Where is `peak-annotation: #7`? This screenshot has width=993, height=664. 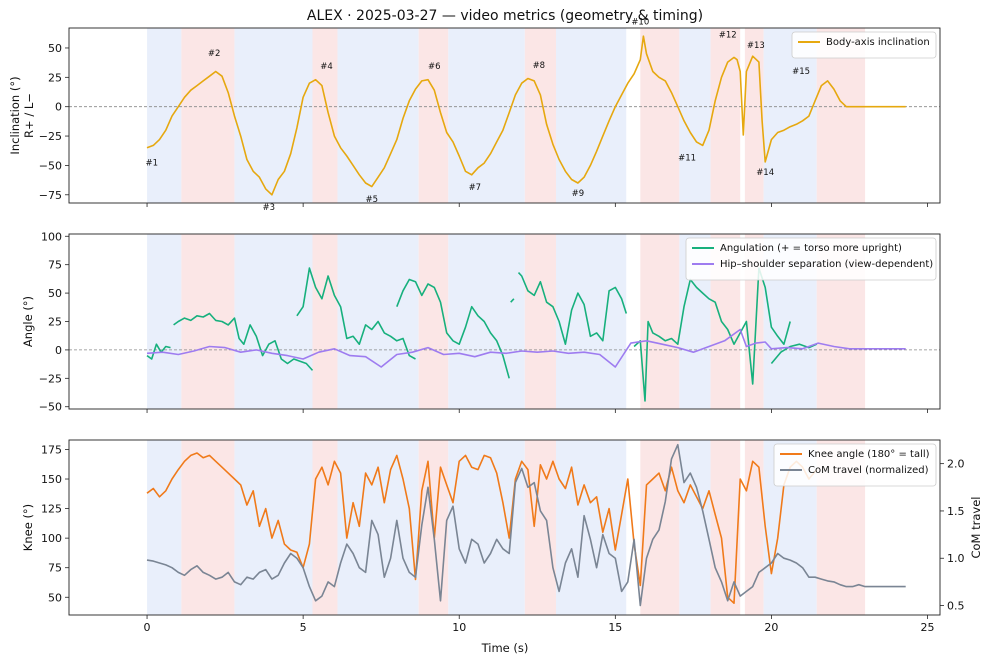 peak-annotation: #7 is located at coordinates (475, 188).